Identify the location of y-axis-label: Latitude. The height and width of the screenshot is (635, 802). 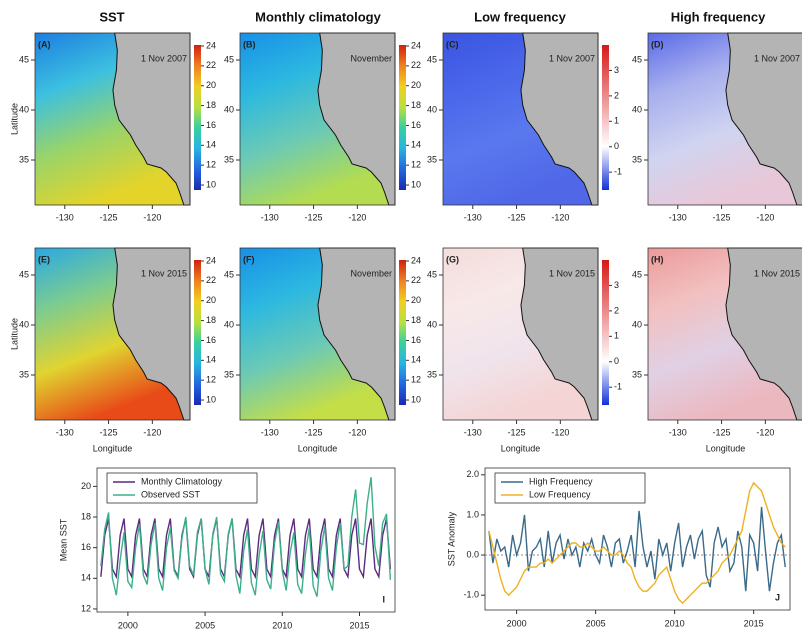
(14, 334).